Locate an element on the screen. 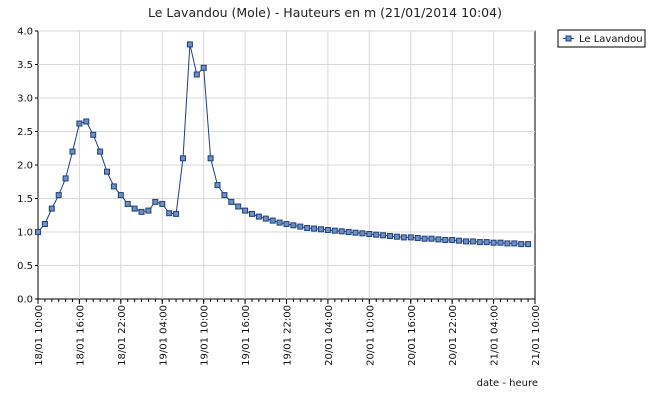 The image size is (649, 400). x-tick-label: 21/01 10:00 is located at coordinates (536, 335).